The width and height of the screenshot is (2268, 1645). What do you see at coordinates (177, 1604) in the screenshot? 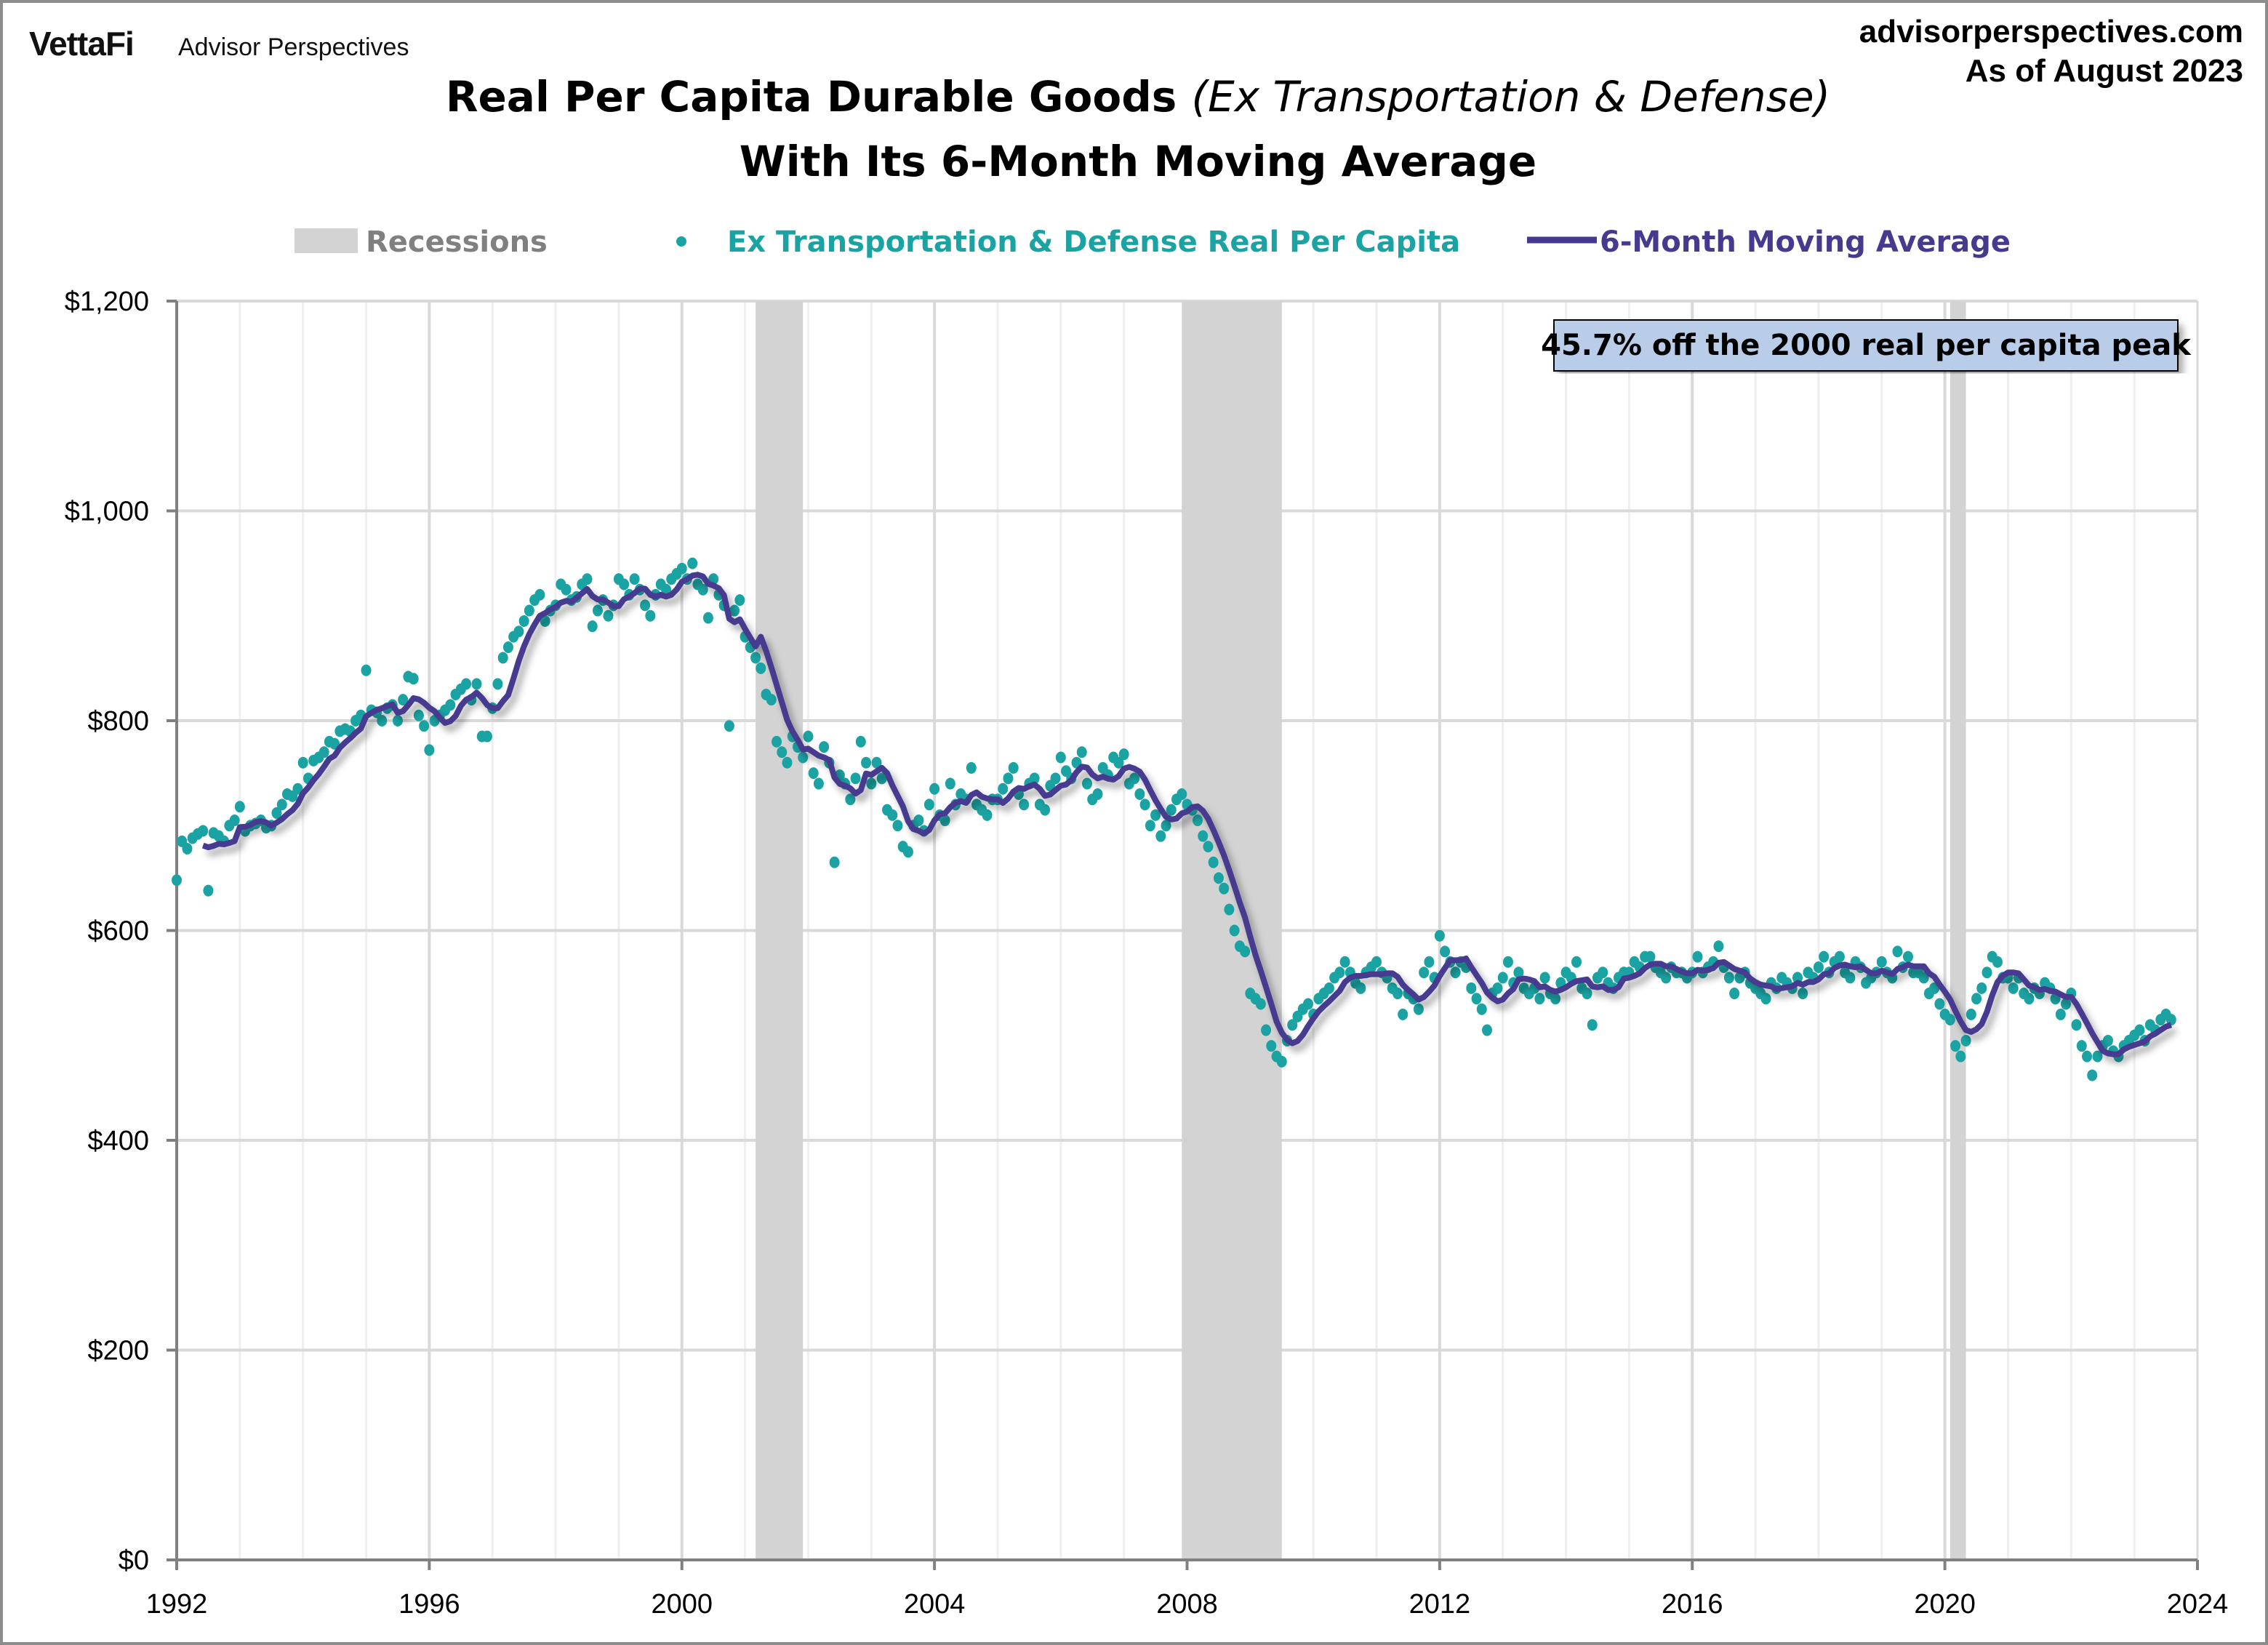
I see `x-tick-label: 1992` at bounding box center [177, 1604].